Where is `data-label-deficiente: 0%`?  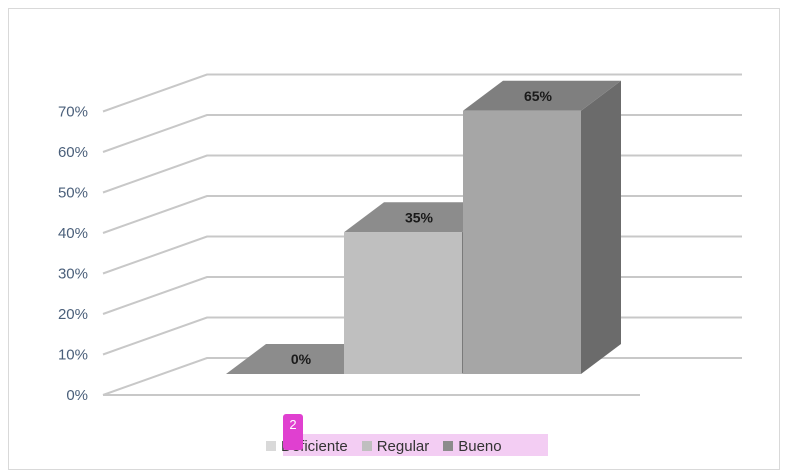
data-label-deficiente: 0% is located at coordinates (301, 359).